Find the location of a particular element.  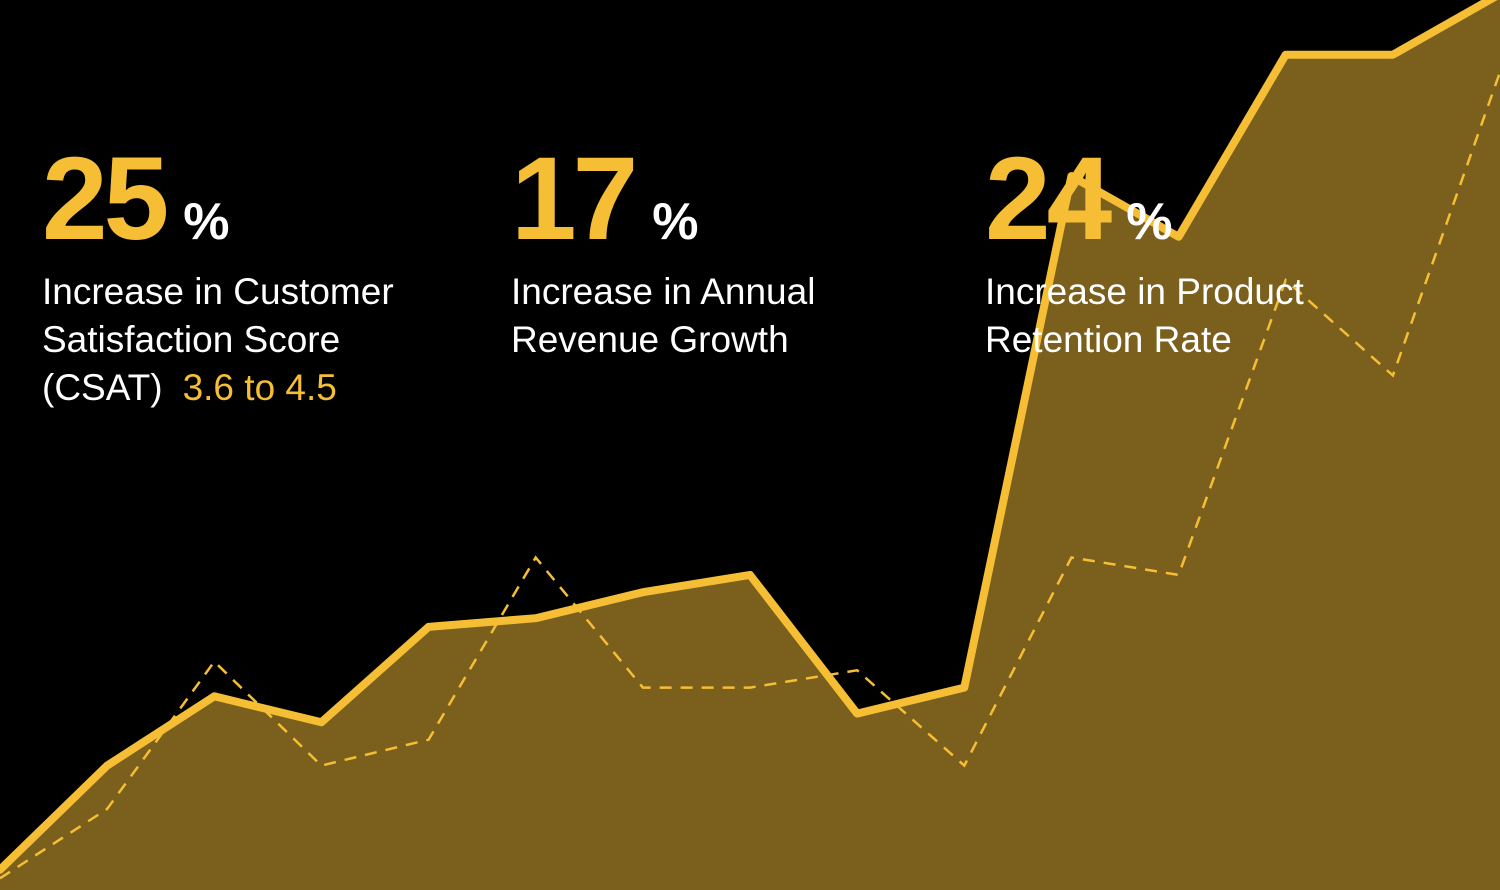

stat-description-line: Increase in Customer is located at coordinates (218, 291).